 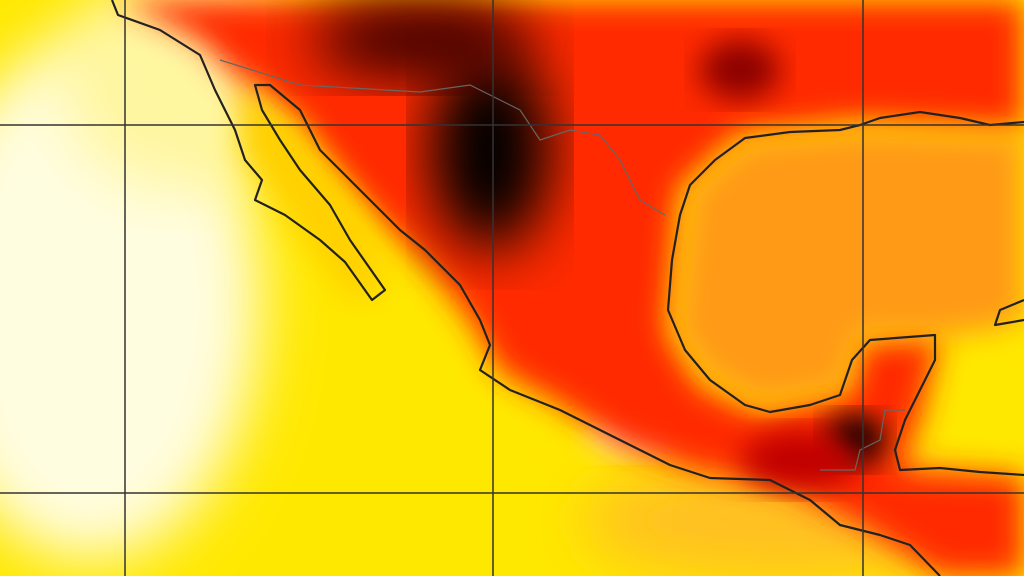 I want to click on us-mexico-border, so click(x=442, y=137).